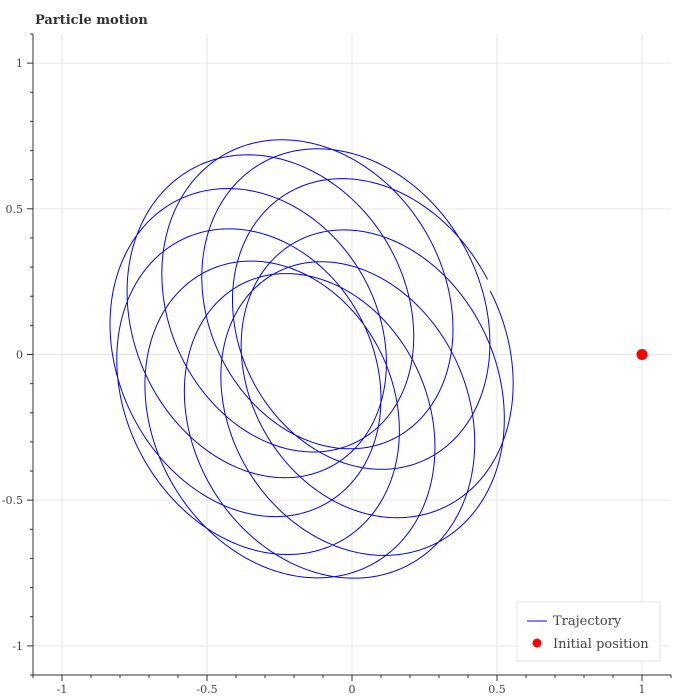  What do you see at coordinates (642, 689) in the screenshot?
I see `x-tick-label: 1` at bounding box center [642, 689].